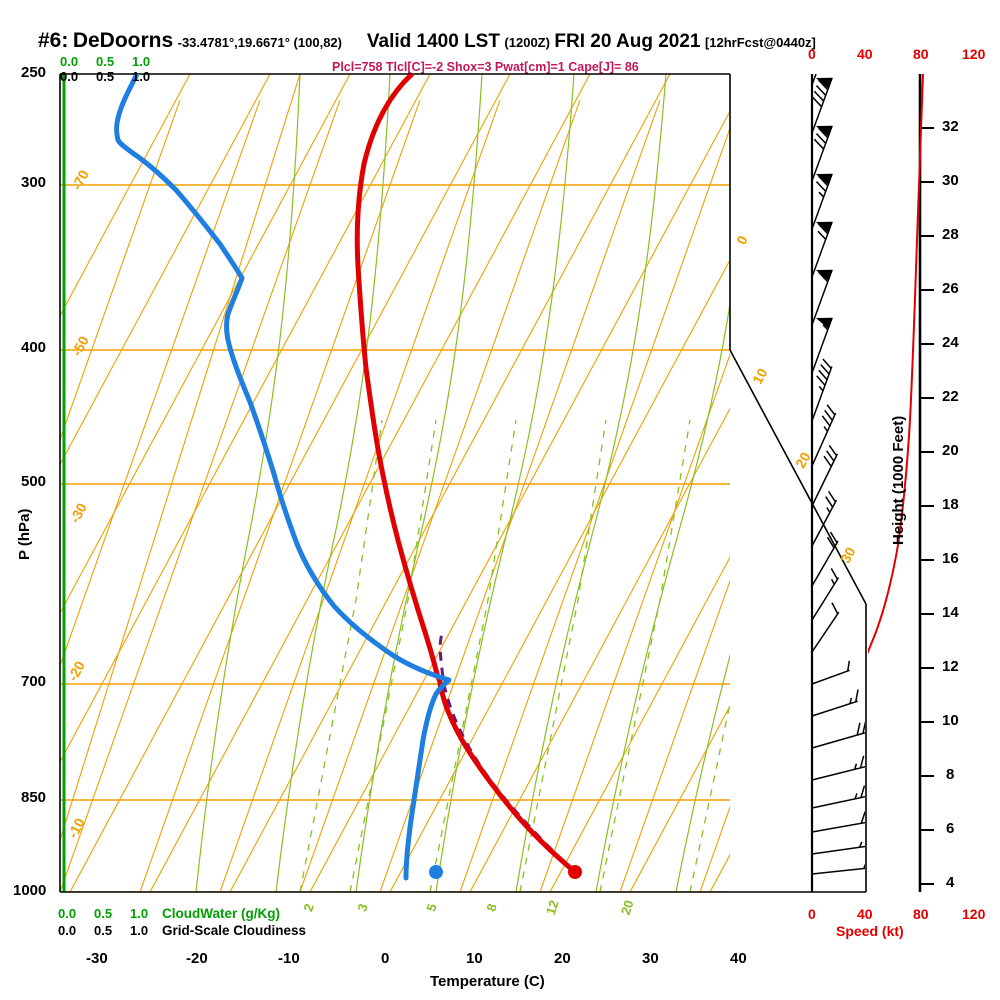 The width and height of the screenshot is (1000, 1000). Describe the element at coordinates (562, 958) in the screenshot. I see `temperature-tick-20: 20` at that location.